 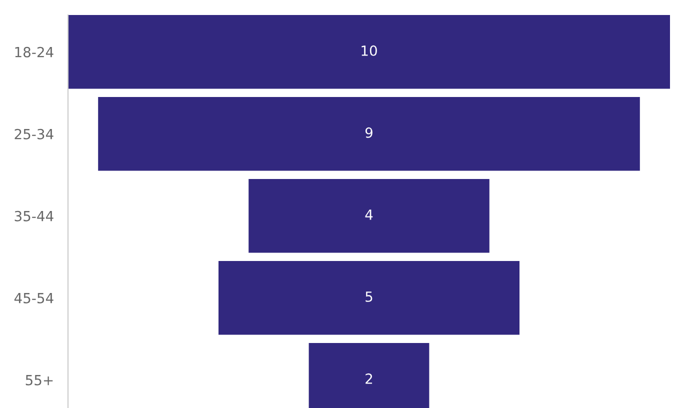 What do you see at coordinates (34, 298) in the screenshot?
I see `category-label: 45-54` at bounding box center [34, 298].